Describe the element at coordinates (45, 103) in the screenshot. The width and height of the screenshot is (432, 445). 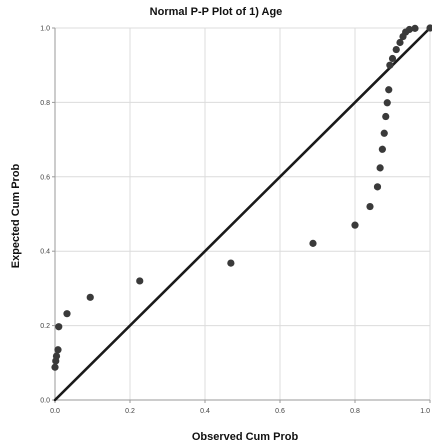
I see `y-tick-label-4: 0.8` at that location.